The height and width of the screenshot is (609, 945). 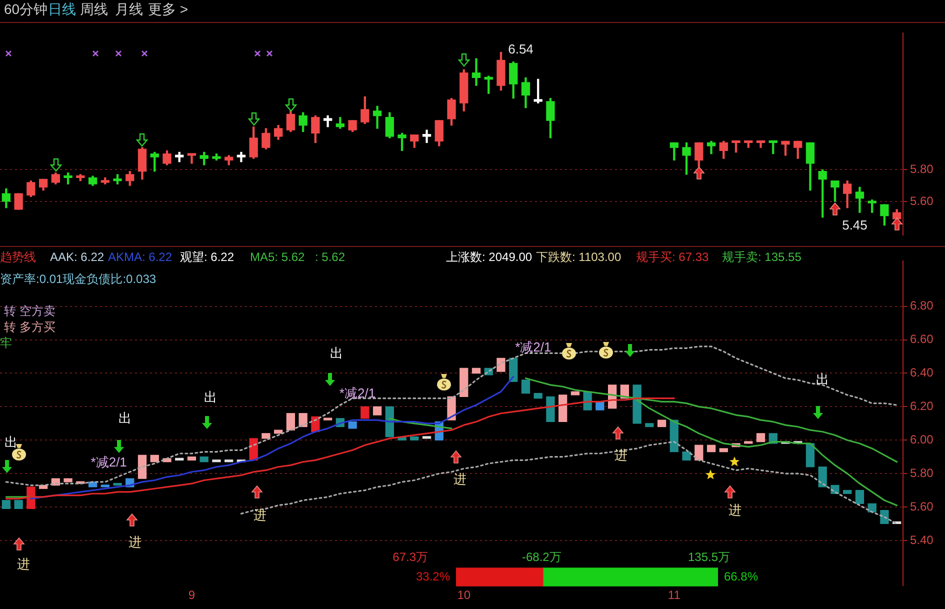 I want to click on y-tick-label: 6.20, so click(x=922, y=405).